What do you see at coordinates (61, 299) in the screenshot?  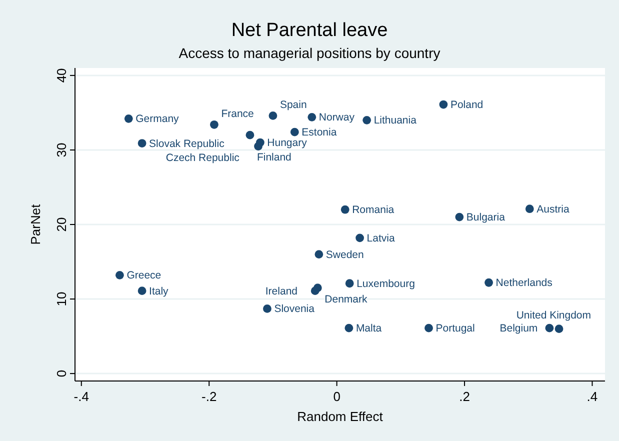 I see `y-tick-label: 10` at bounding box center [61, 299].